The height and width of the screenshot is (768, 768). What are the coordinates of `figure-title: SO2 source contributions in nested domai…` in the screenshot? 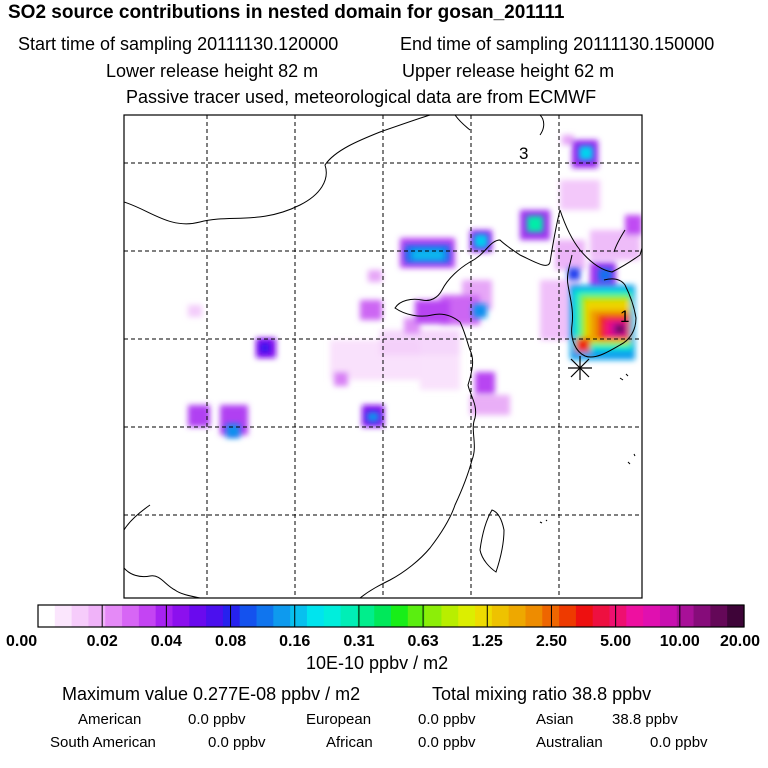 It's located at (286, 12).